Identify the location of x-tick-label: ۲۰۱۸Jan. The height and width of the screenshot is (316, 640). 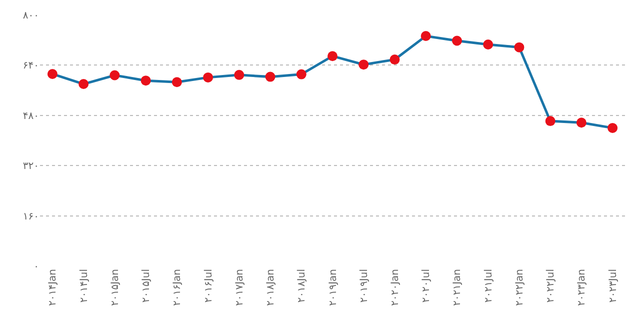
(271, 287).